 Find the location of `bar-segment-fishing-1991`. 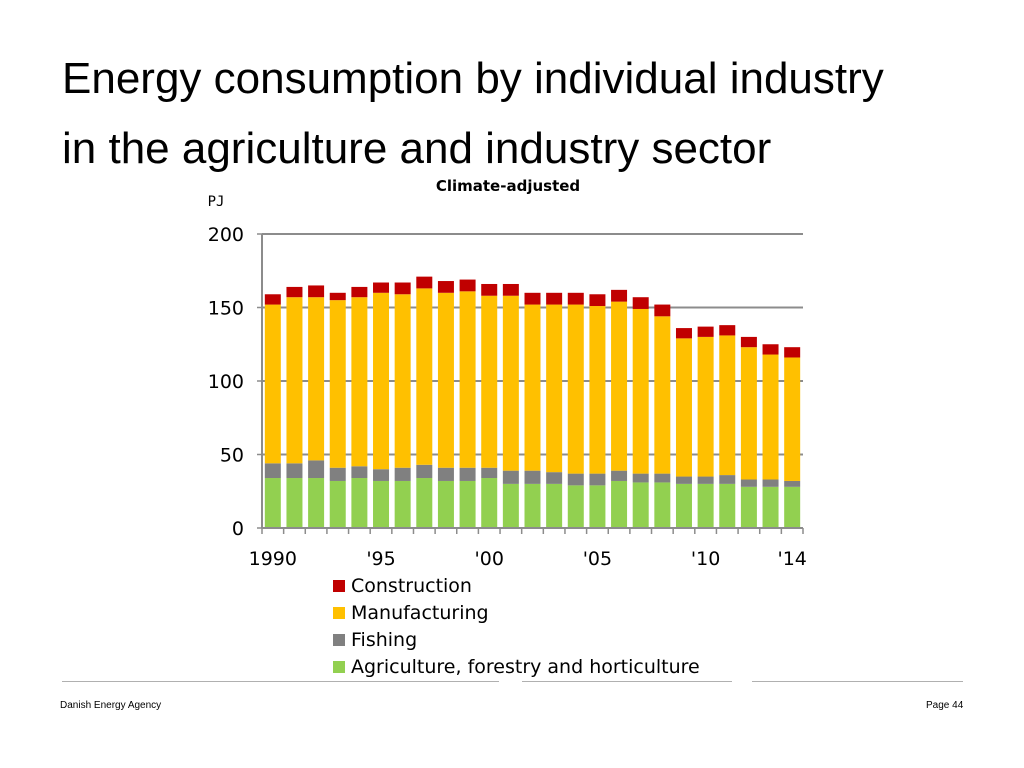

bar-segment-fishing-1991 is located at coordinates (294, 471).